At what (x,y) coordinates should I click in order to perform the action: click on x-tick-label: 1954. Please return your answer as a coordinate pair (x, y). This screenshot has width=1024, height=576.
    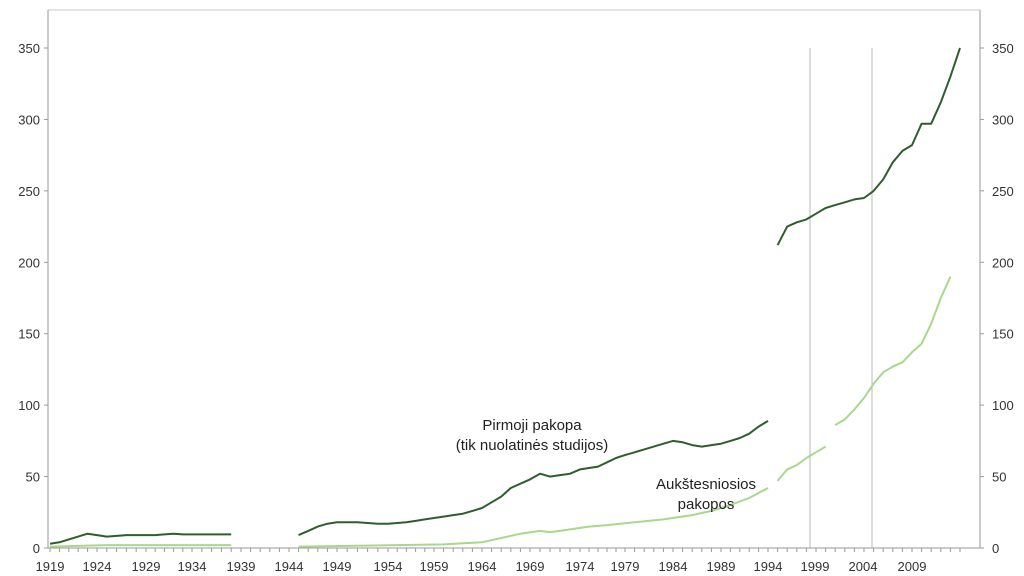
    Looking at the image, I should click on (388, 566).